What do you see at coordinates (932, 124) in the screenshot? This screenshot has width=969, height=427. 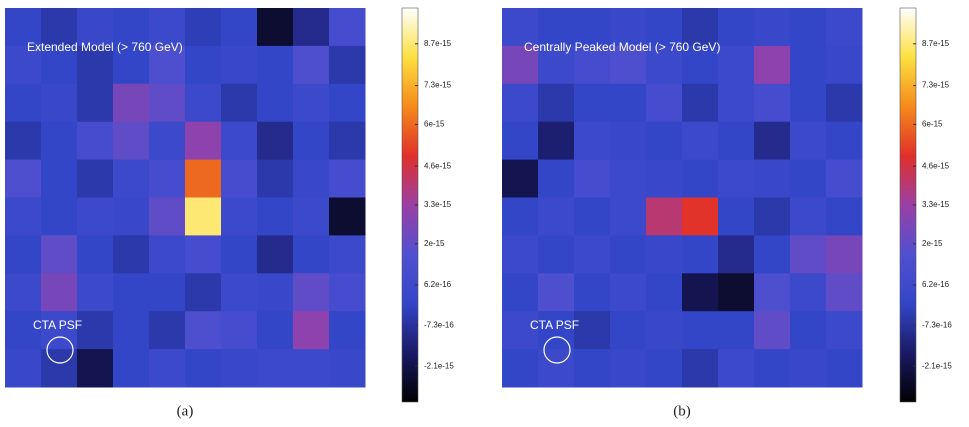 I see `colorbar-tick-label: 6e-15` at bounding box center [932, 124].